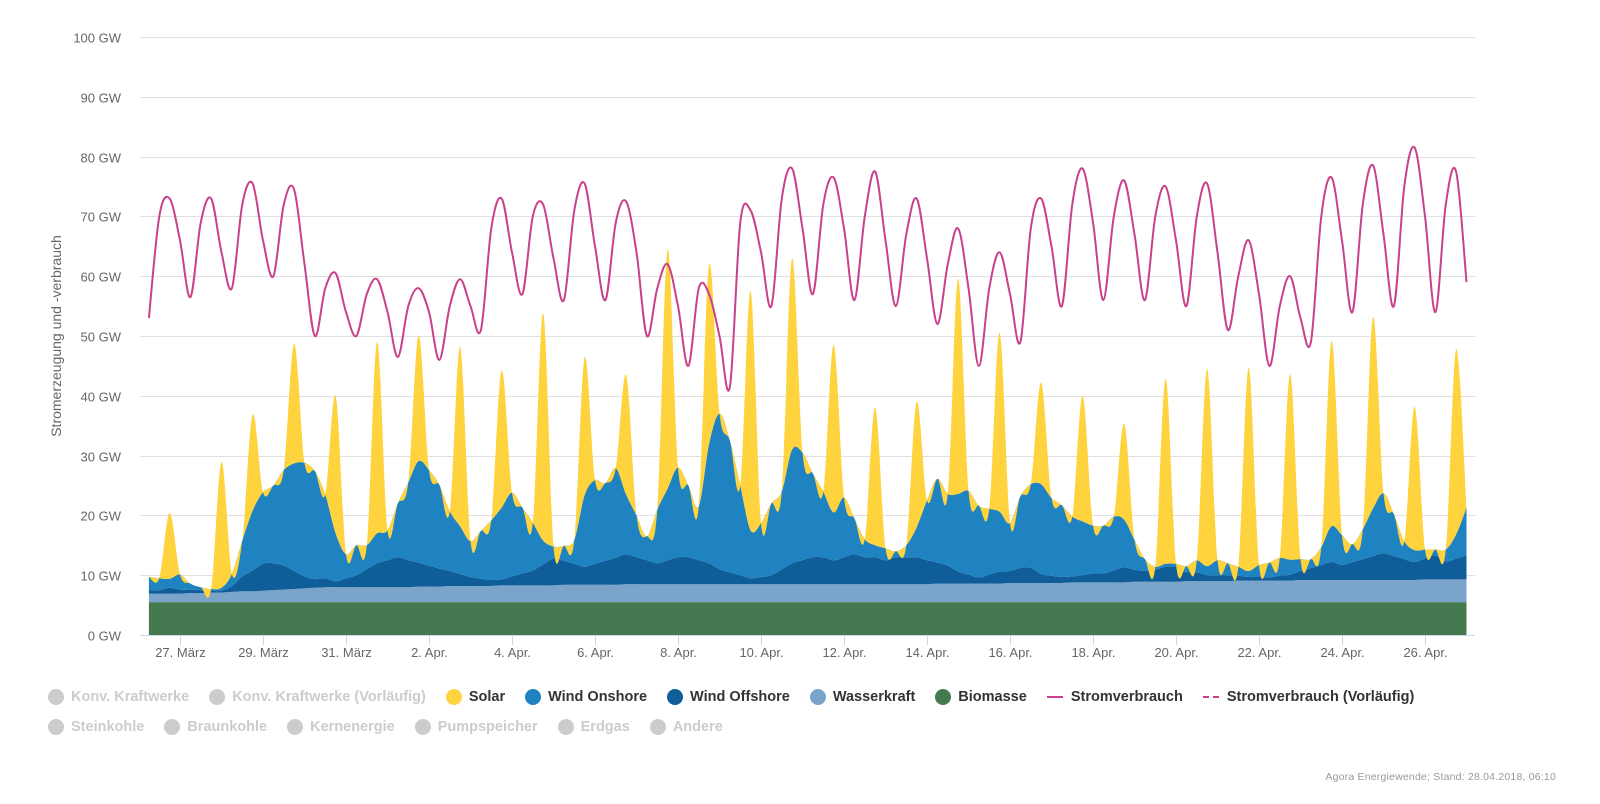  Describe the element at coordinates (101, 217) in the screenshot. I see `y-tick-label: 70 GW` at that location.